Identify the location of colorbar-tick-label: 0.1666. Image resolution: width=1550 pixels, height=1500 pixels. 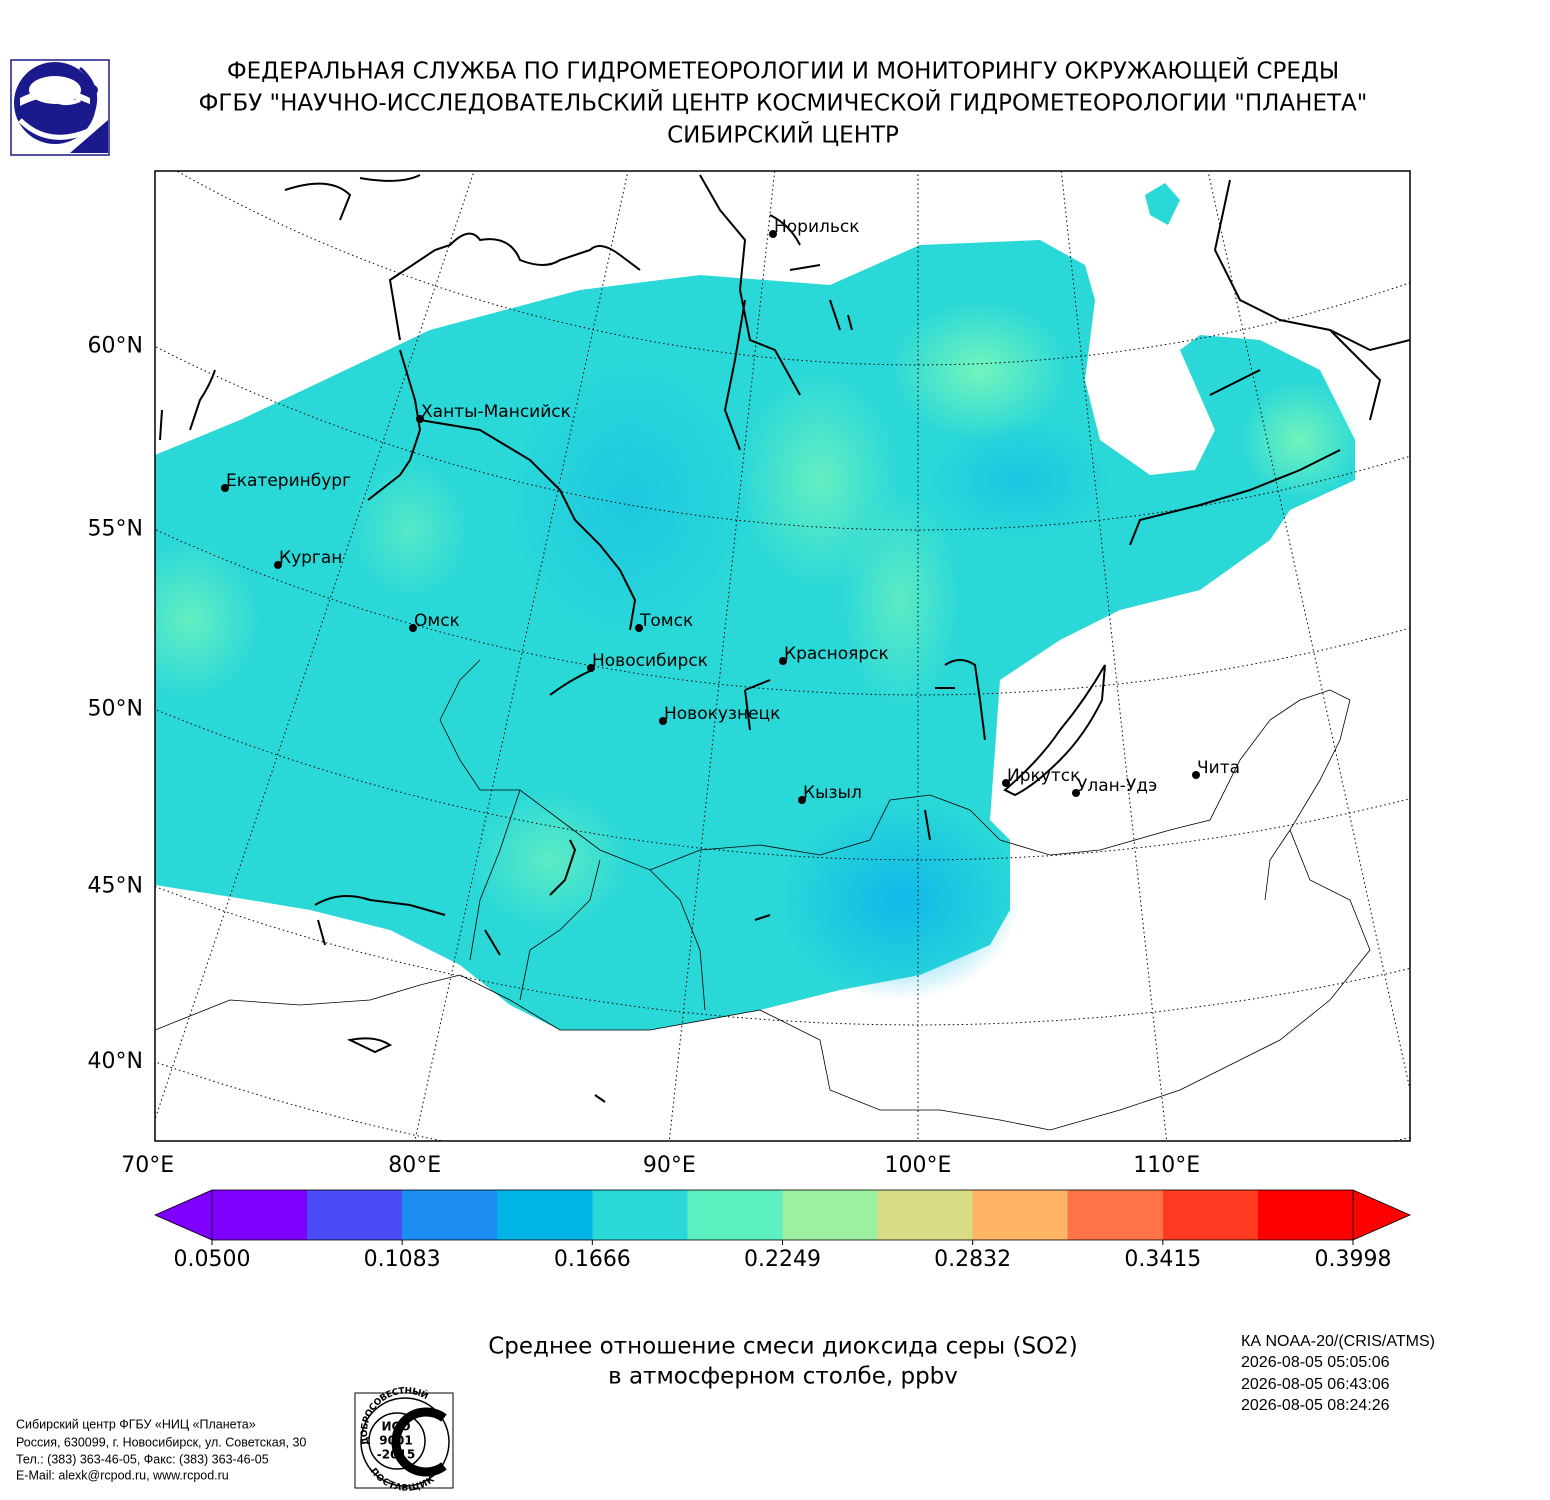
(592, 1259).